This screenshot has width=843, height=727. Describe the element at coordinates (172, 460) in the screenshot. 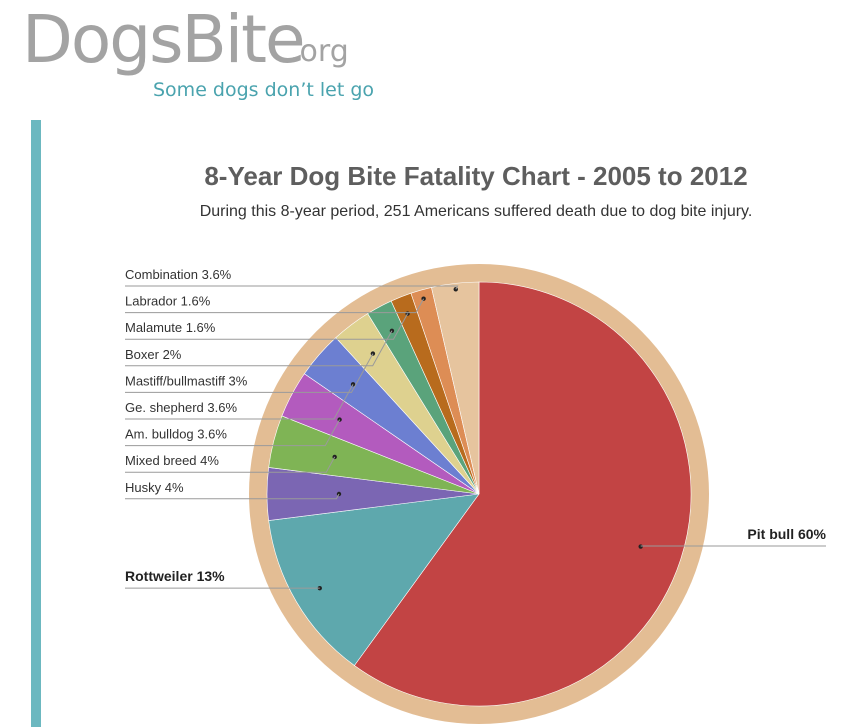

I see `slice-label-4: Mixed breed 4%` at that location.